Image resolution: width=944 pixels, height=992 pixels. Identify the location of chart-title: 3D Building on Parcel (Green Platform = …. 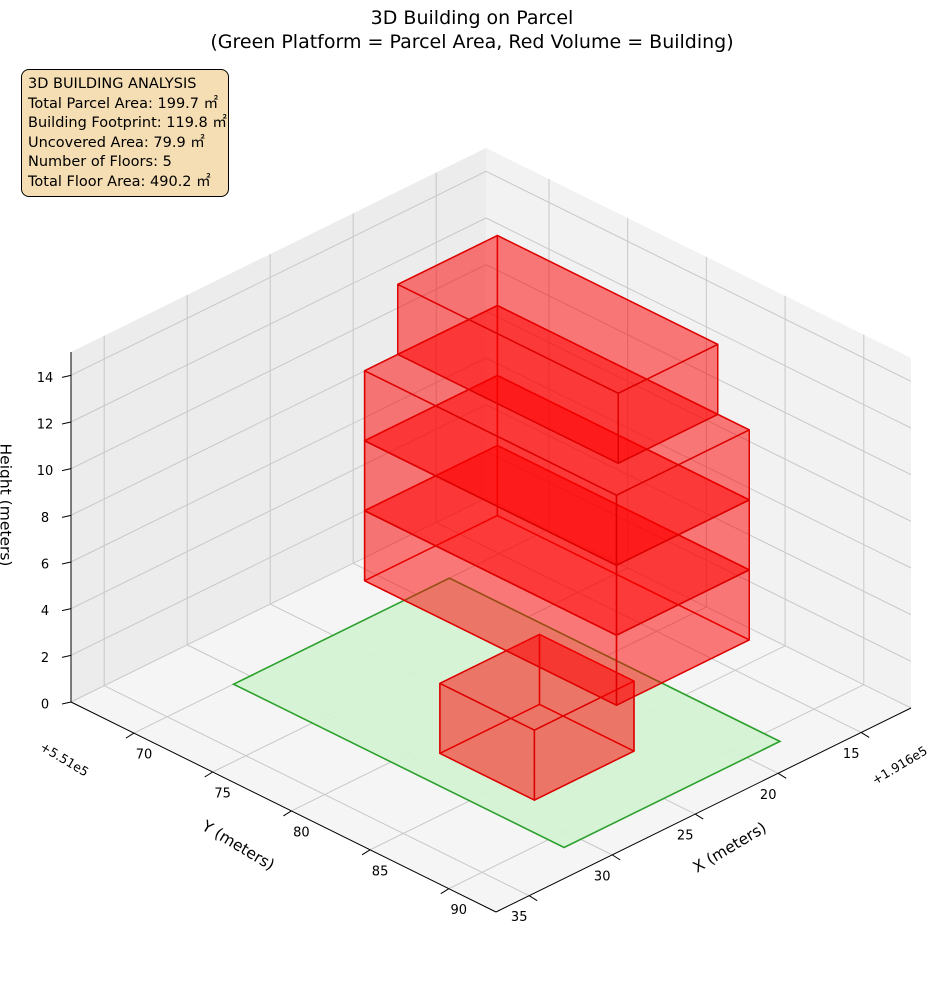
(472, 30).